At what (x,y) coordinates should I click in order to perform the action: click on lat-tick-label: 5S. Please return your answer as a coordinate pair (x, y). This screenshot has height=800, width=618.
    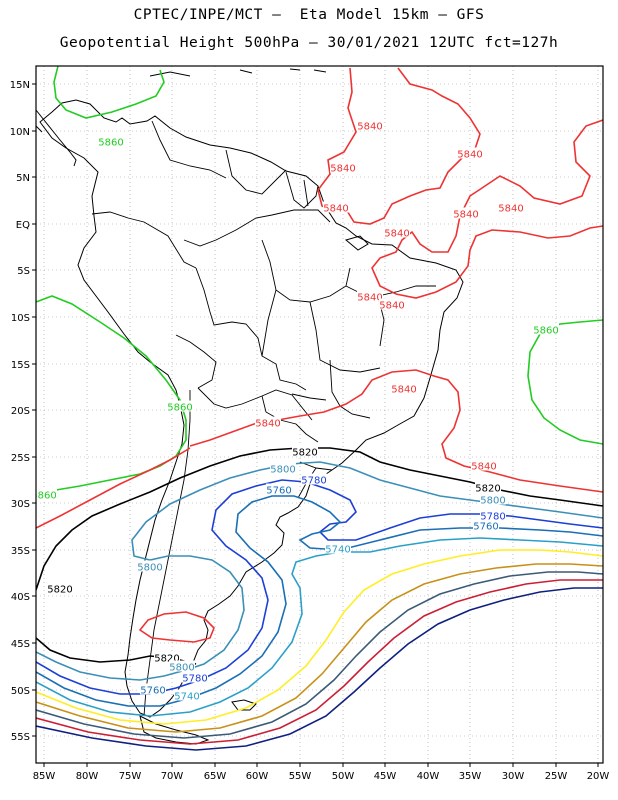
    Looking at the image, I should click on (23, 271).